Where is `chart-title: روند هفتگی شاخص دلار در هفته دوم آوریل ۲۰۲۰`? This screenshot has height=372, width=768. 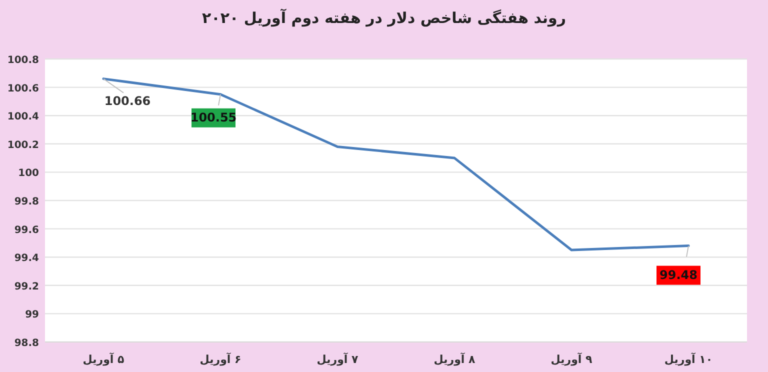 chart-title: روند هفتگی شاخص دلار در هفته دوم آوریل ۲۰۲۰ is located at coordinates (384, 17).